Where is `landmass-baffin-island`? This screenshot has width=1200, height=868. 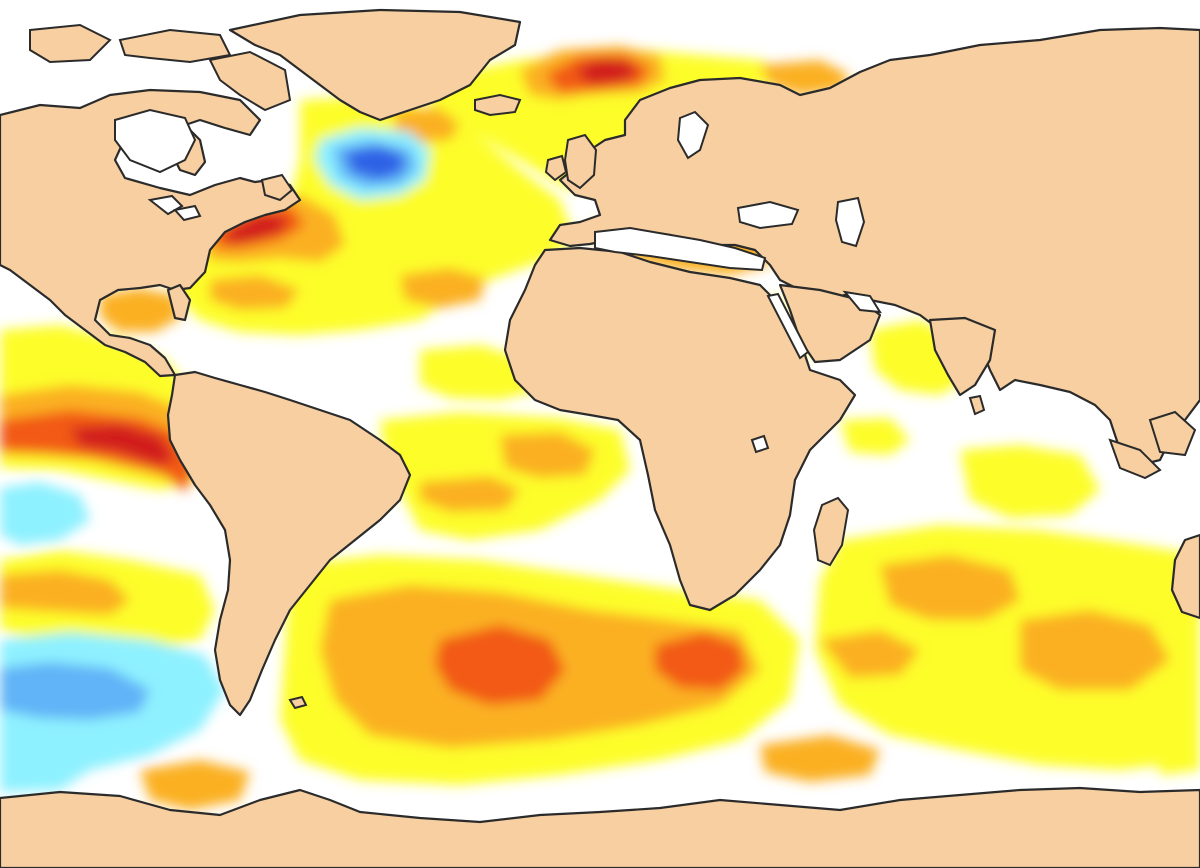 landmass-baffin-island is located at coordinates (250, 81).